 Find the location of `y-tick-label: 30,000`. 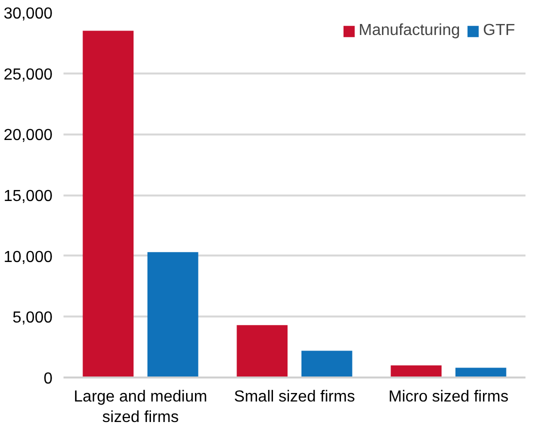

y-tick-label: 30,000 is located at coordinates (28, 14).